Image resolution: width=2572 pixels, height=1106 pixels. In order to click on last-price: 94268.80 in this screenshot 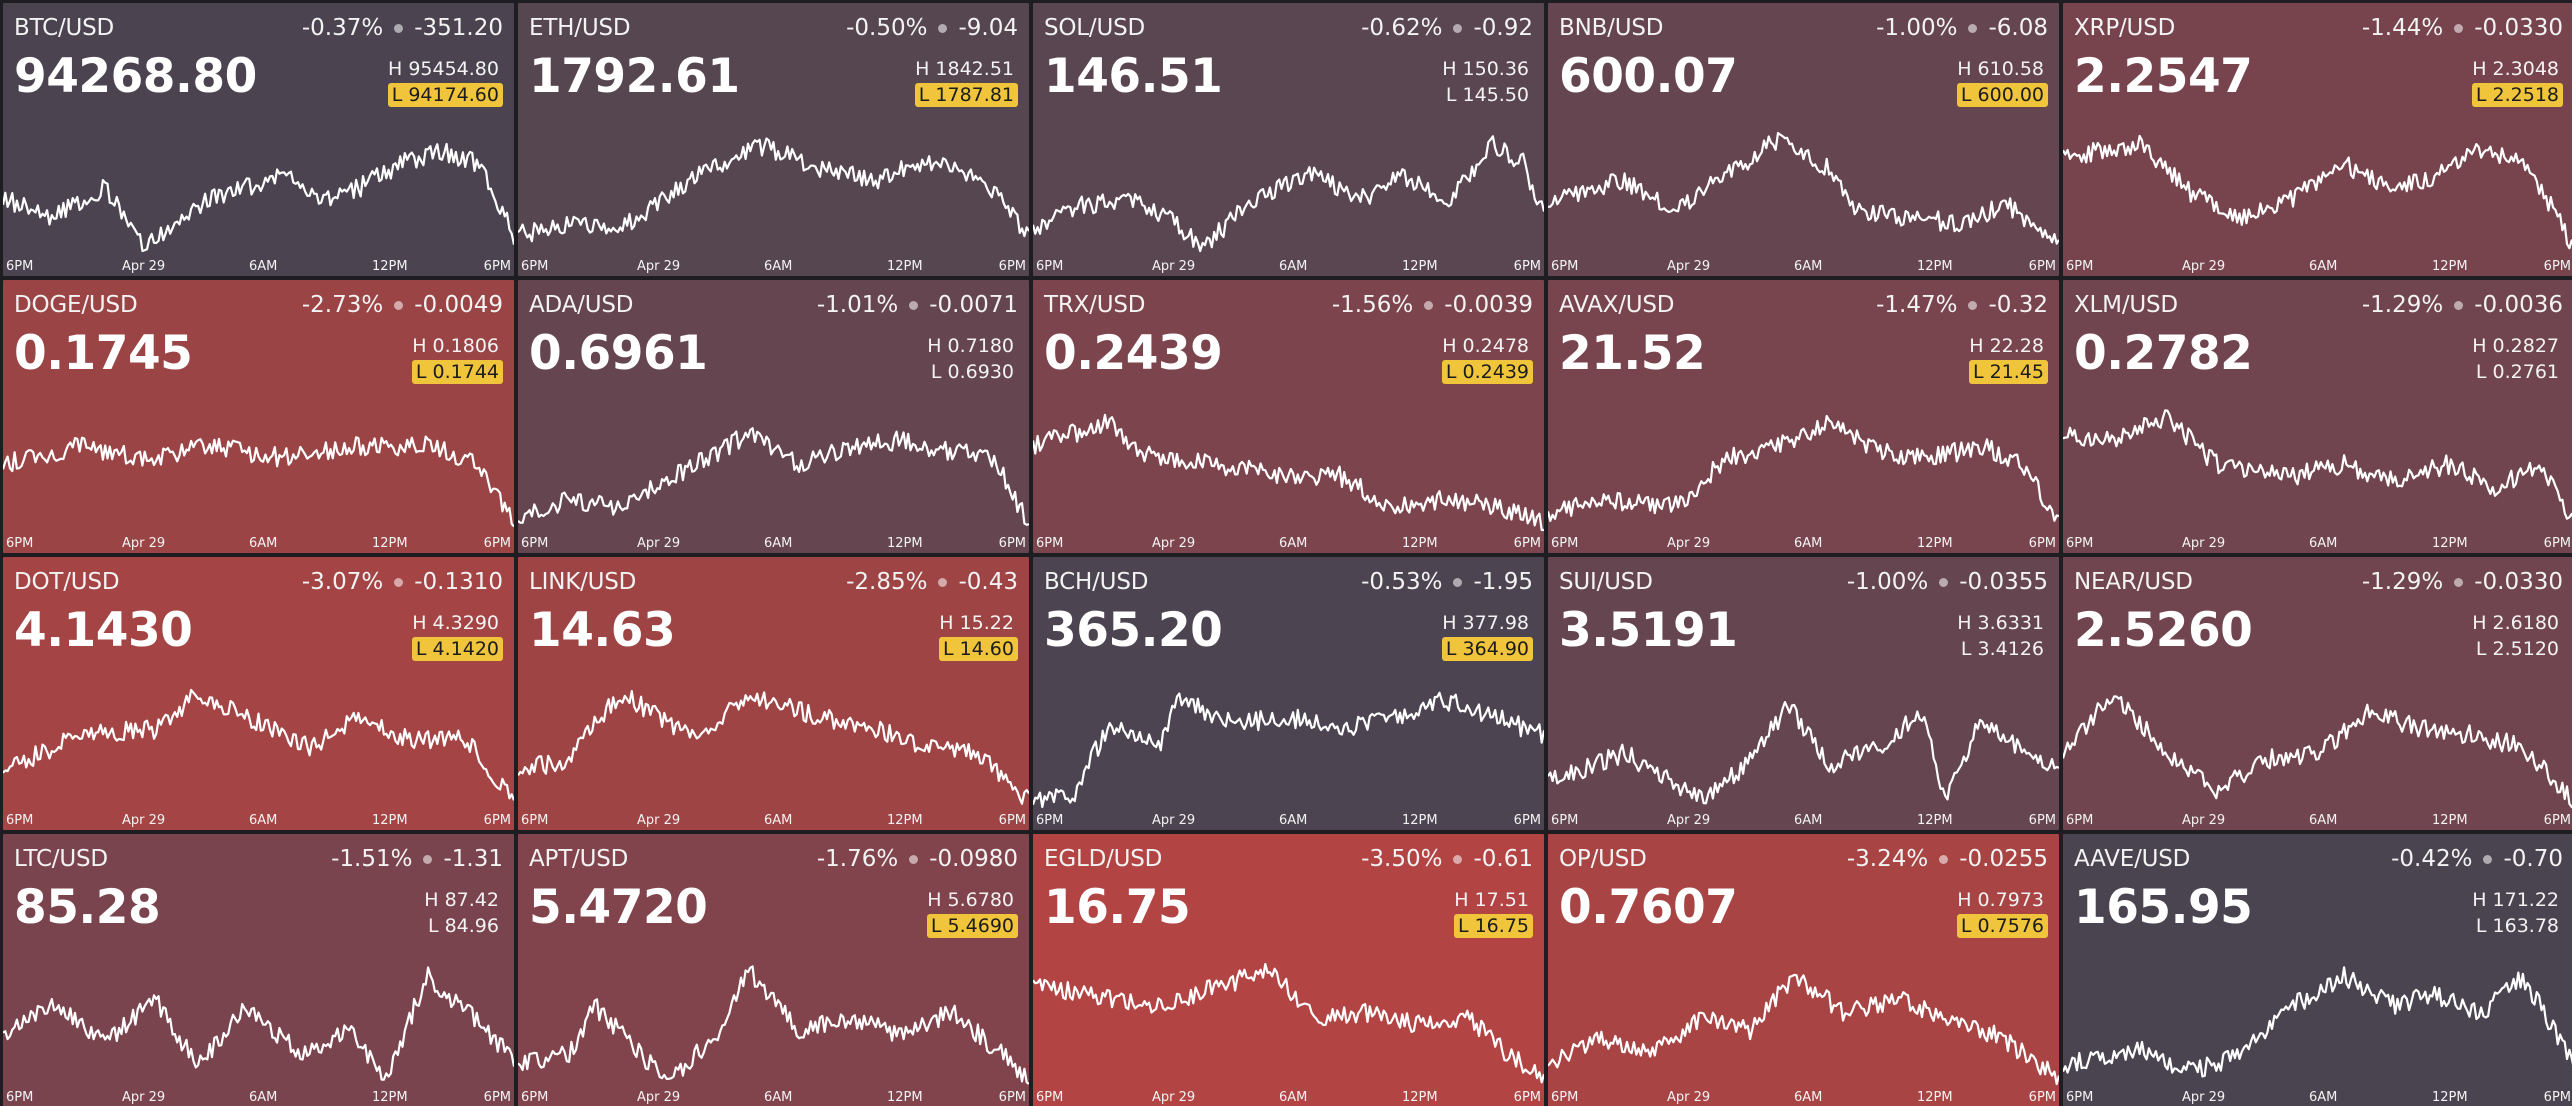, I will do `click(135, 76)`.